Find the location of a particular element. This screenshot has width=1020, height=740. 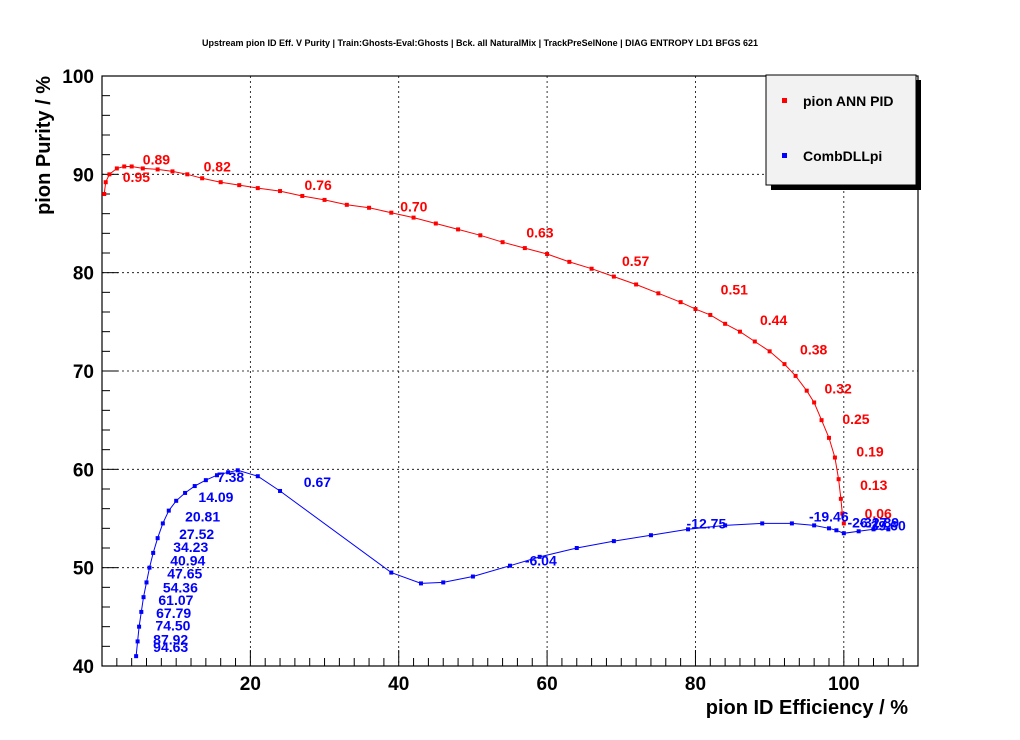

point-label-dll: 94.63 is located at coordinates (170, 647).